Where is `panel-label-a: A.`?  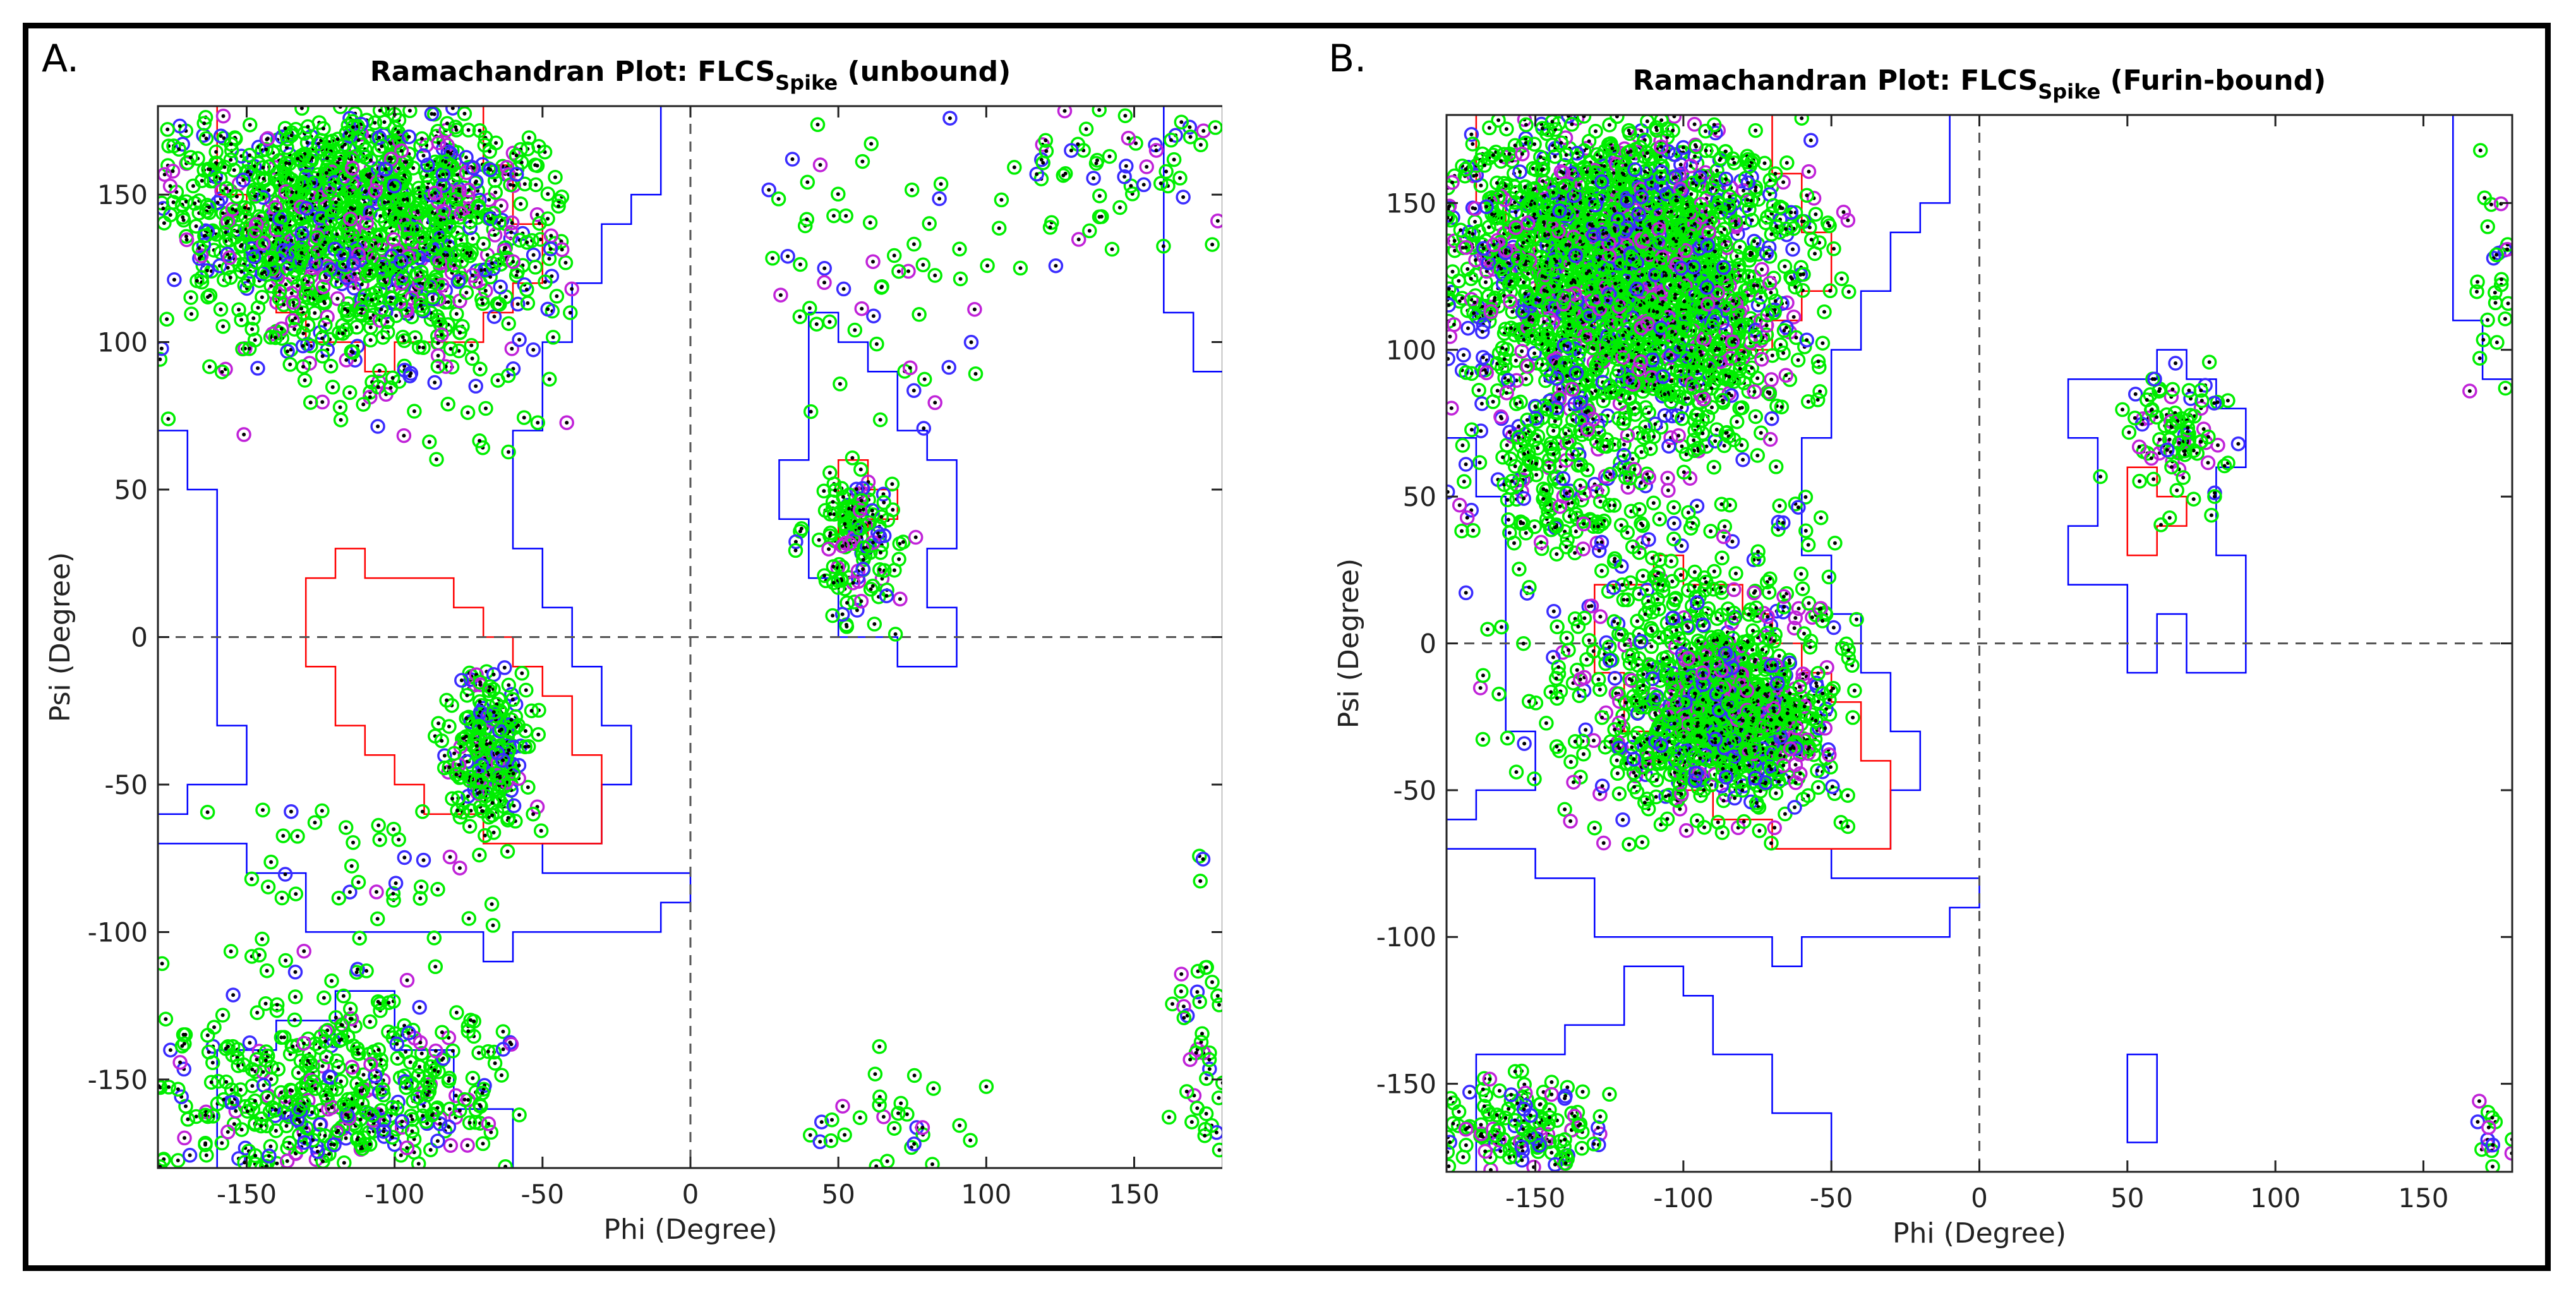
panel-label-a: A. is located at coordinates (61, 59).